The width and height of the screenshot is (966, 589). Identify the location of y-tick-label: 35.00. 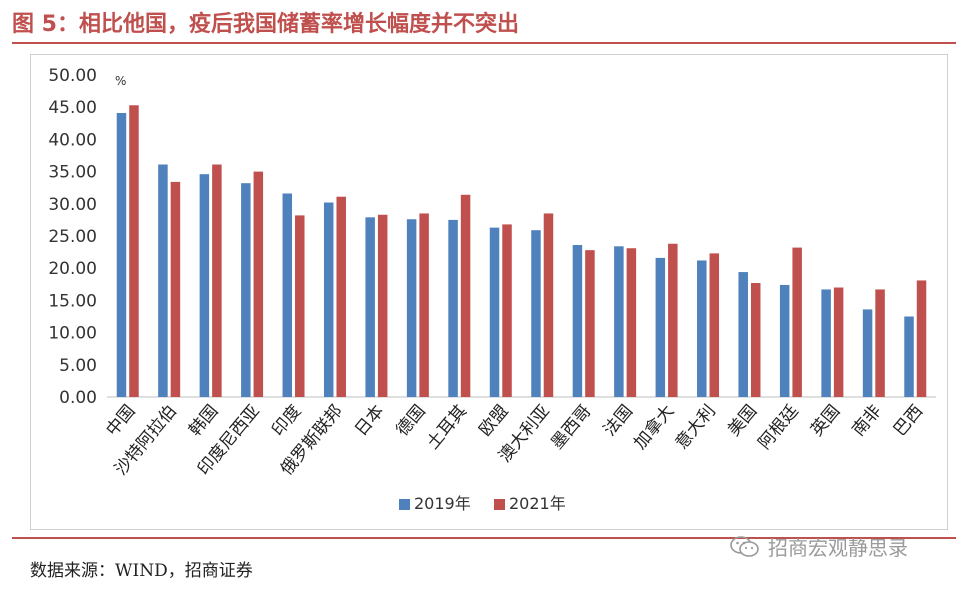
(72, 173).